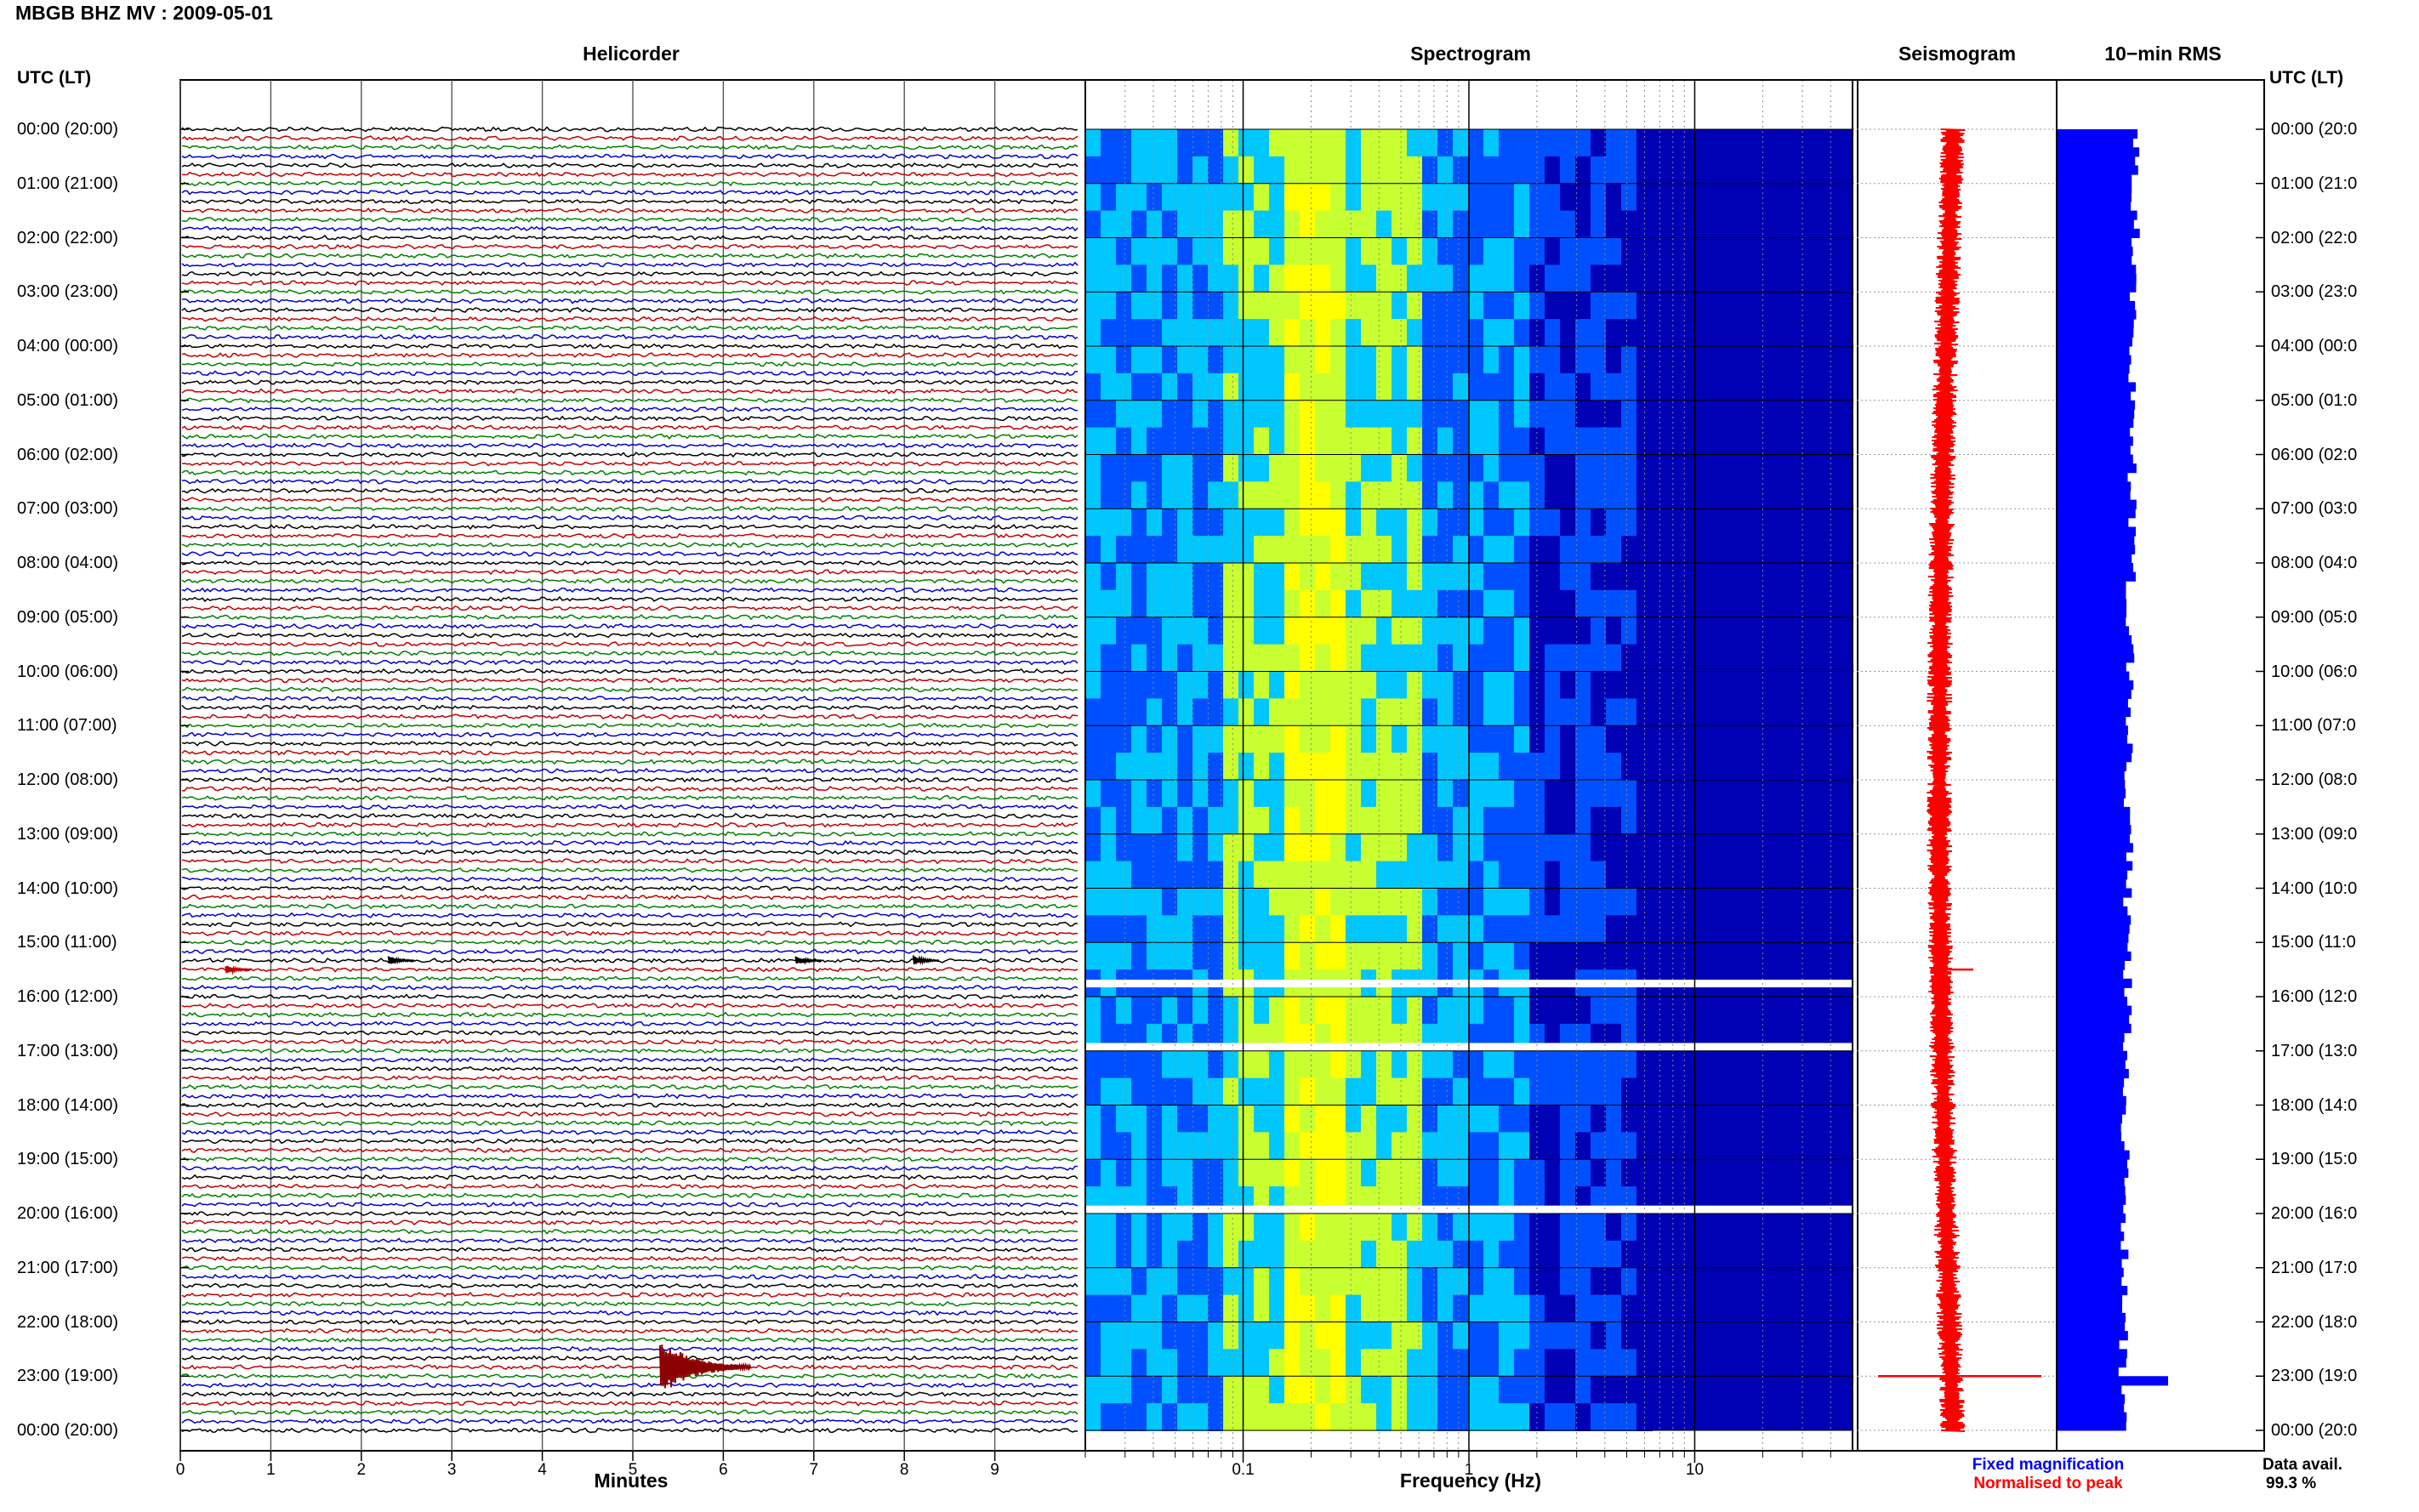 This screenshot has height=1512, width=2419. What do you see at coordinates (144, 13) in the screenshot?
I see `page-title: MBGB BHZ MV : 2009-05-01` at bounding box center [144, 13].